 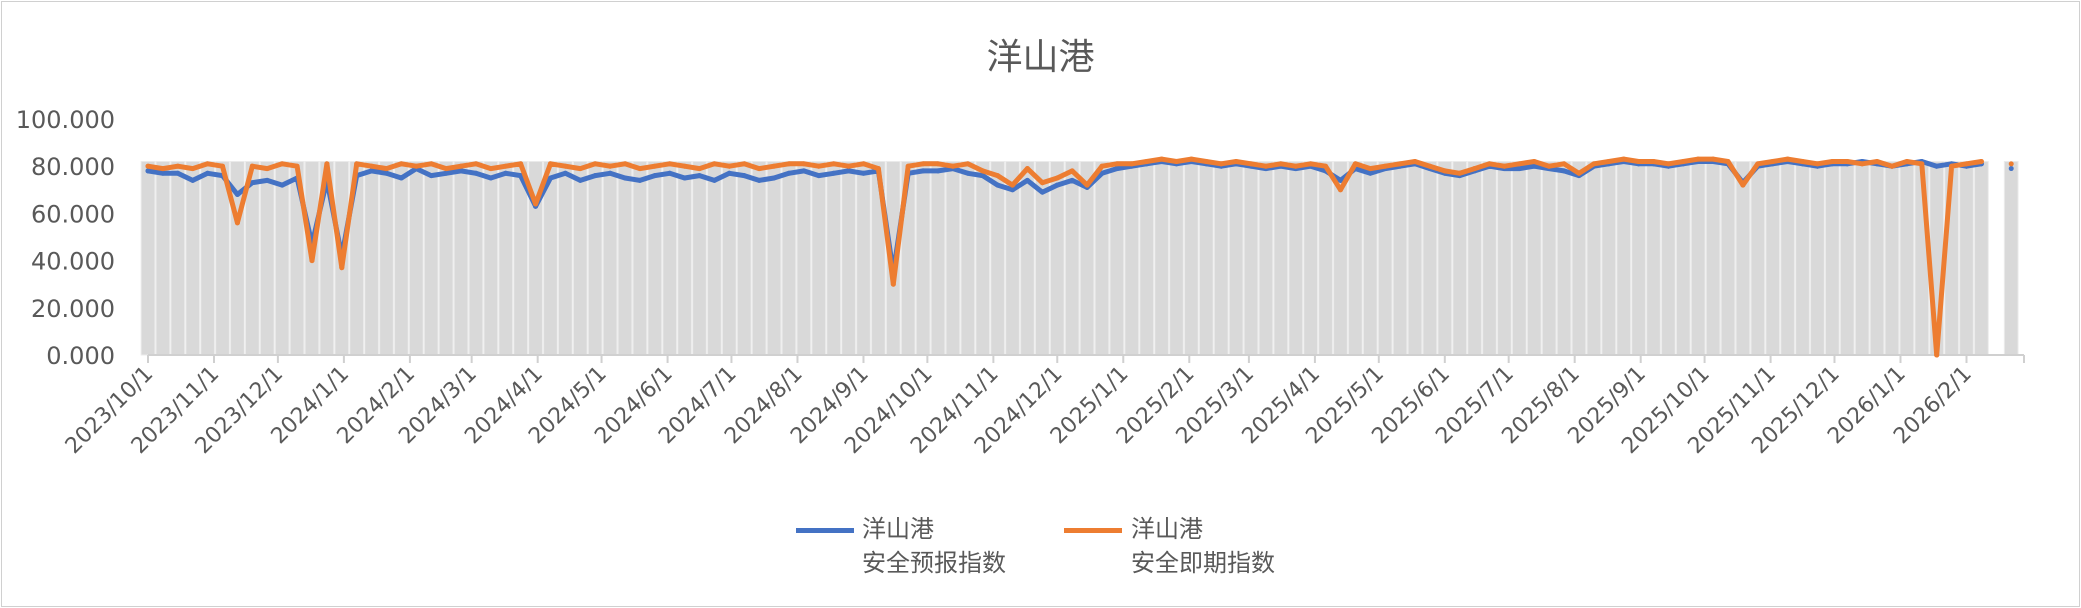 What do you see at coordinates (1093, 530) in the screenshot?
I see `legend-swatch-spot` at bounding box center [1093, 530].